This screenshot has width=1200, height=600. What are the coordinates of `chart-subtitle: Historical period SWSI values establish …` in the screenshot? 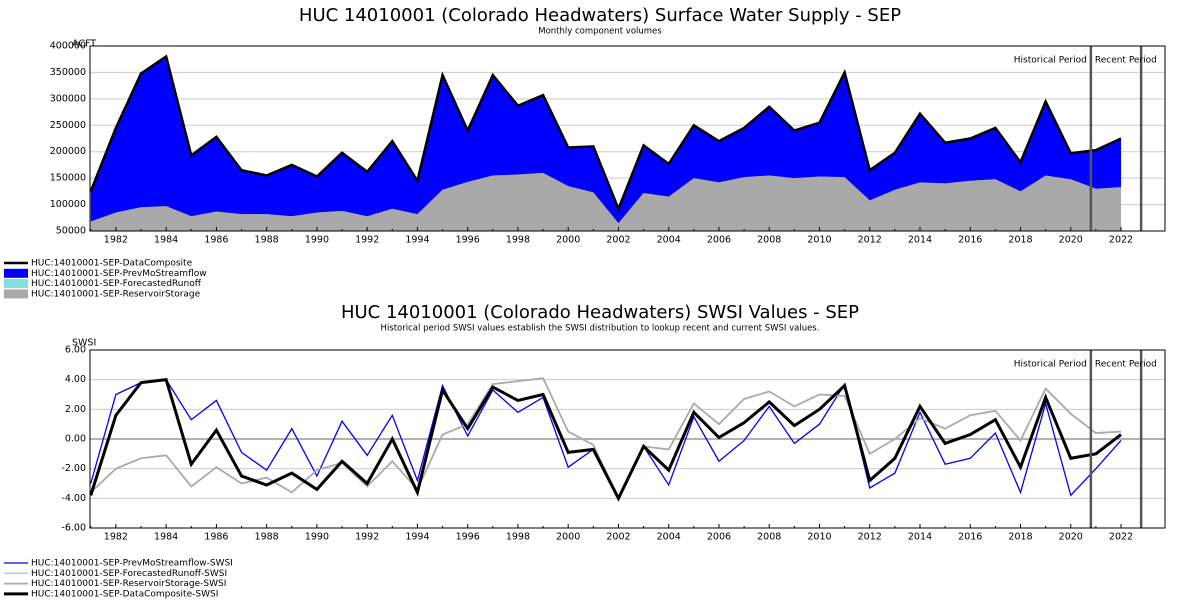 It's located at (600, 329).